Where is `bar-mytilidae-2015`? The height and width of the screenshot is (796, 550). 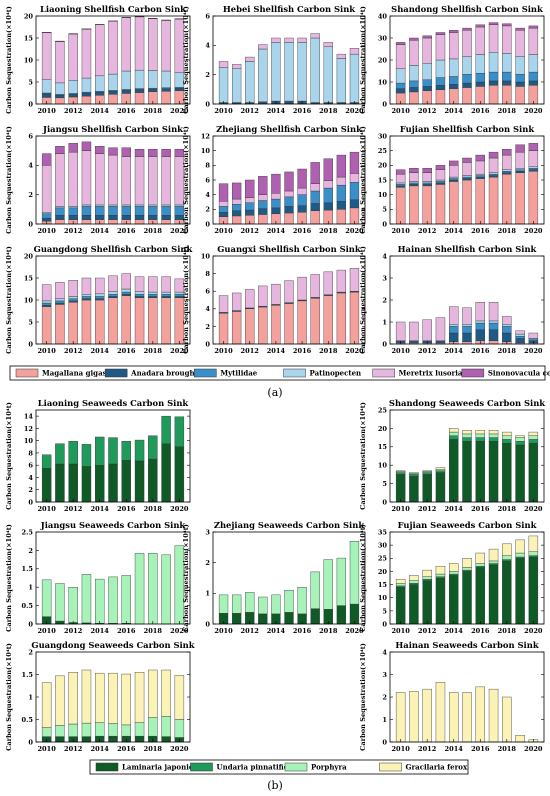 bar-mytilidae-2015 is located at coordinates (467, 330).